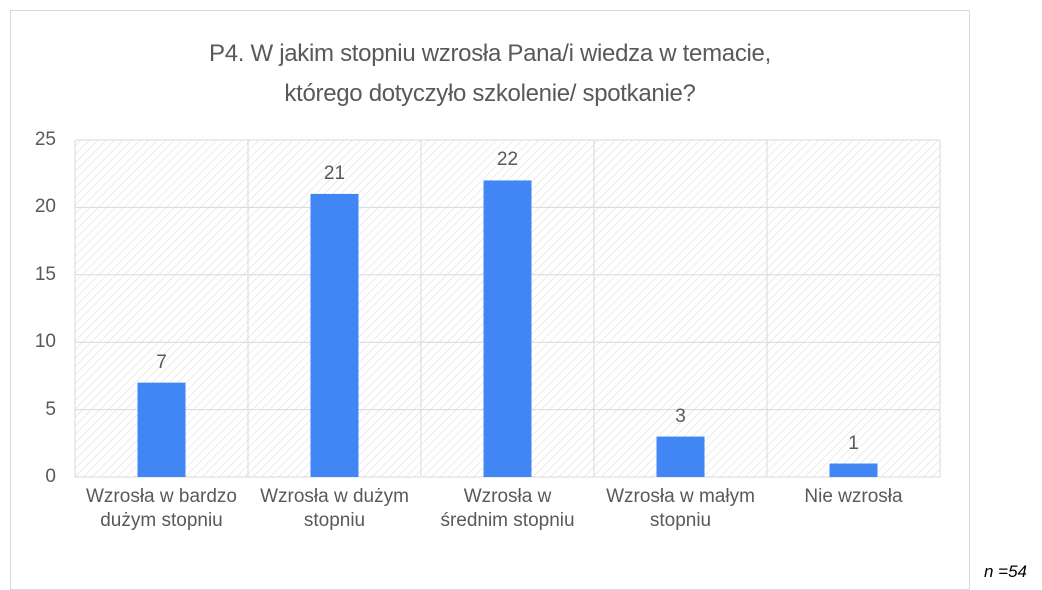  I want to click on sample-note: n =54, so click(1006, 571).